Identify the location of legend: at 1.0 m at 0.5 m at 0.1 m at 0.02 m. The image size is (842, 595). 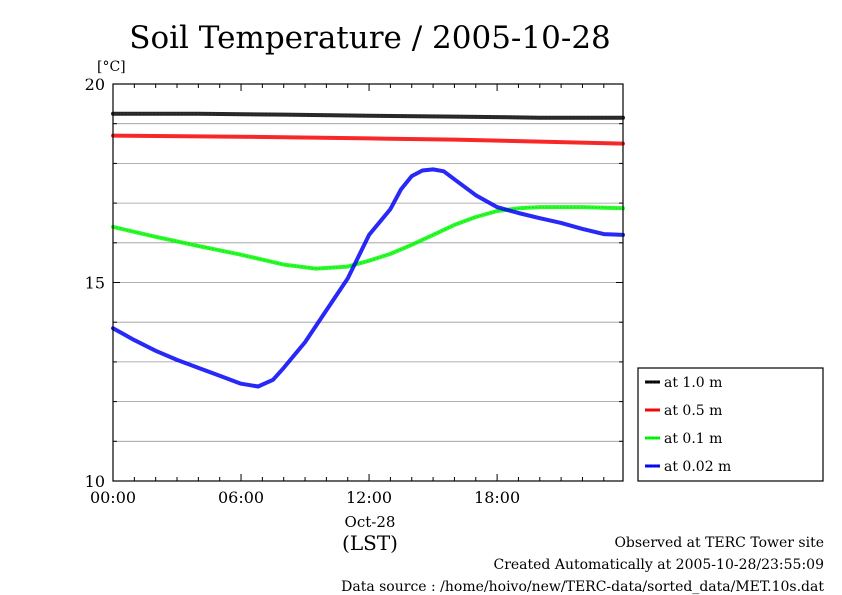
(730, 424).